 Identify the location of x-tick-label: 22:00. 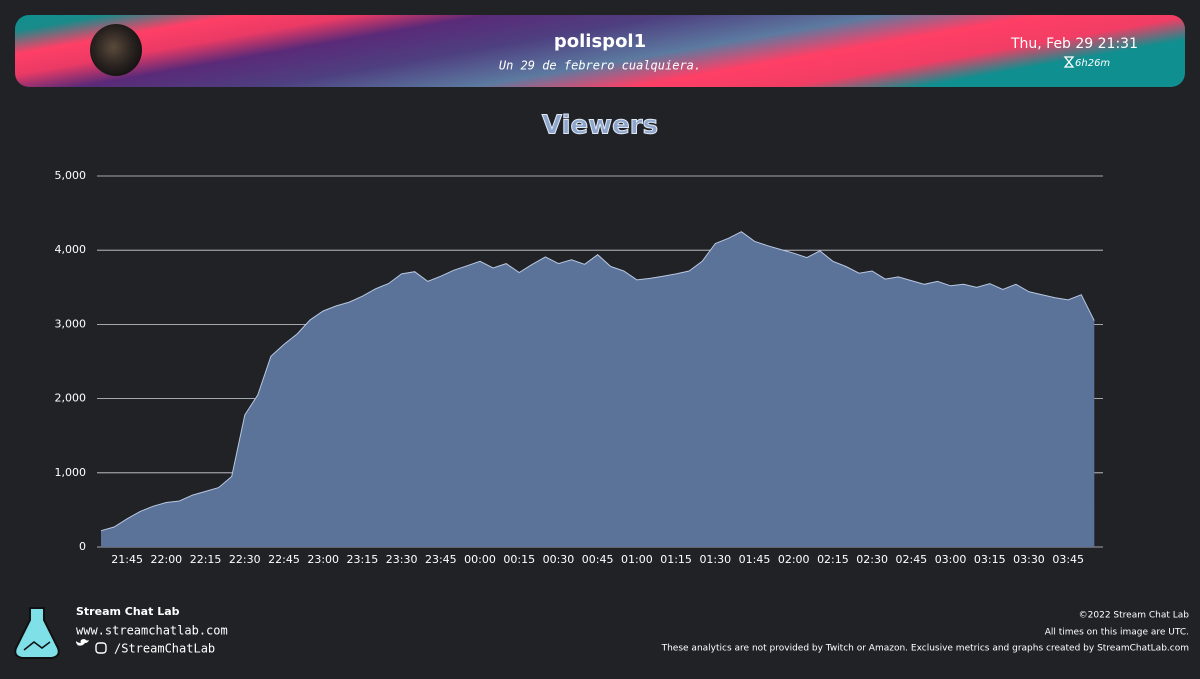
(166, 559).